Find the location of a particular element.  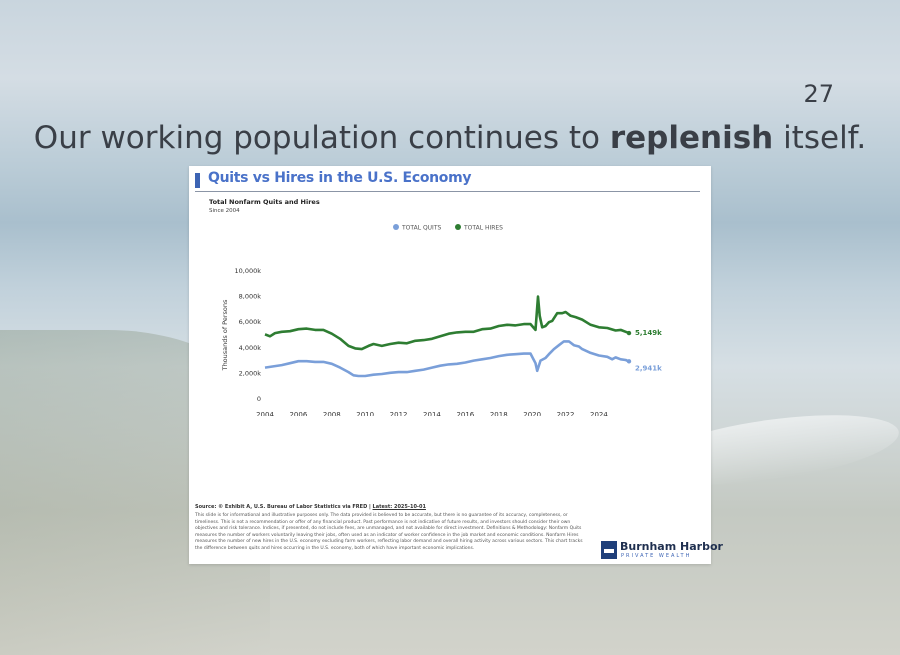

chart-legend: TOTAL QUITS TOTAL HIRES is located at coordinates (448, 228).